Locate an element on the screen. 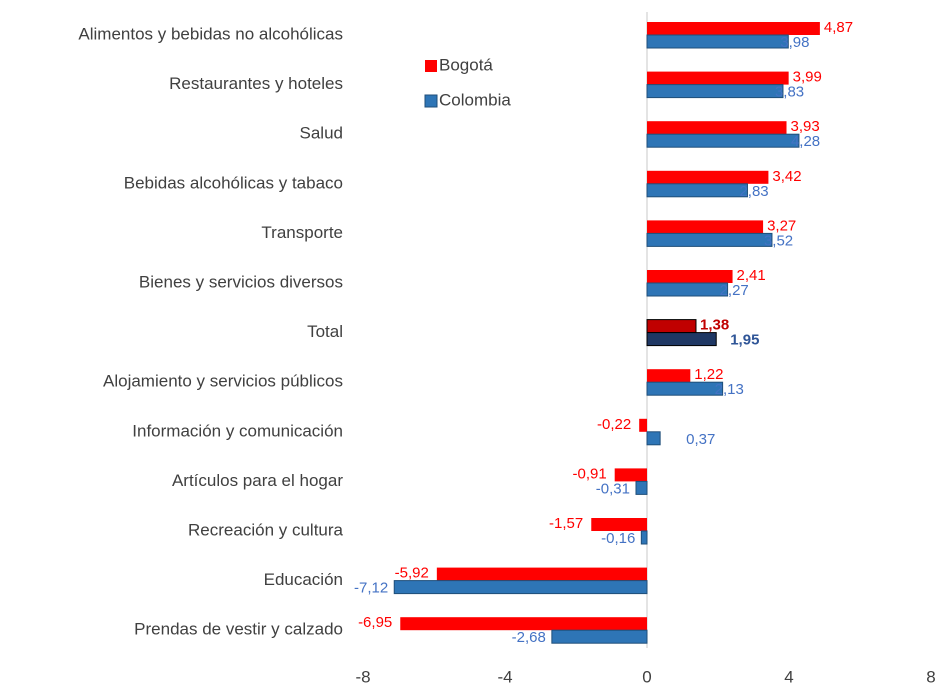  value-label: -0,22 is located at coordinates (614, 424).